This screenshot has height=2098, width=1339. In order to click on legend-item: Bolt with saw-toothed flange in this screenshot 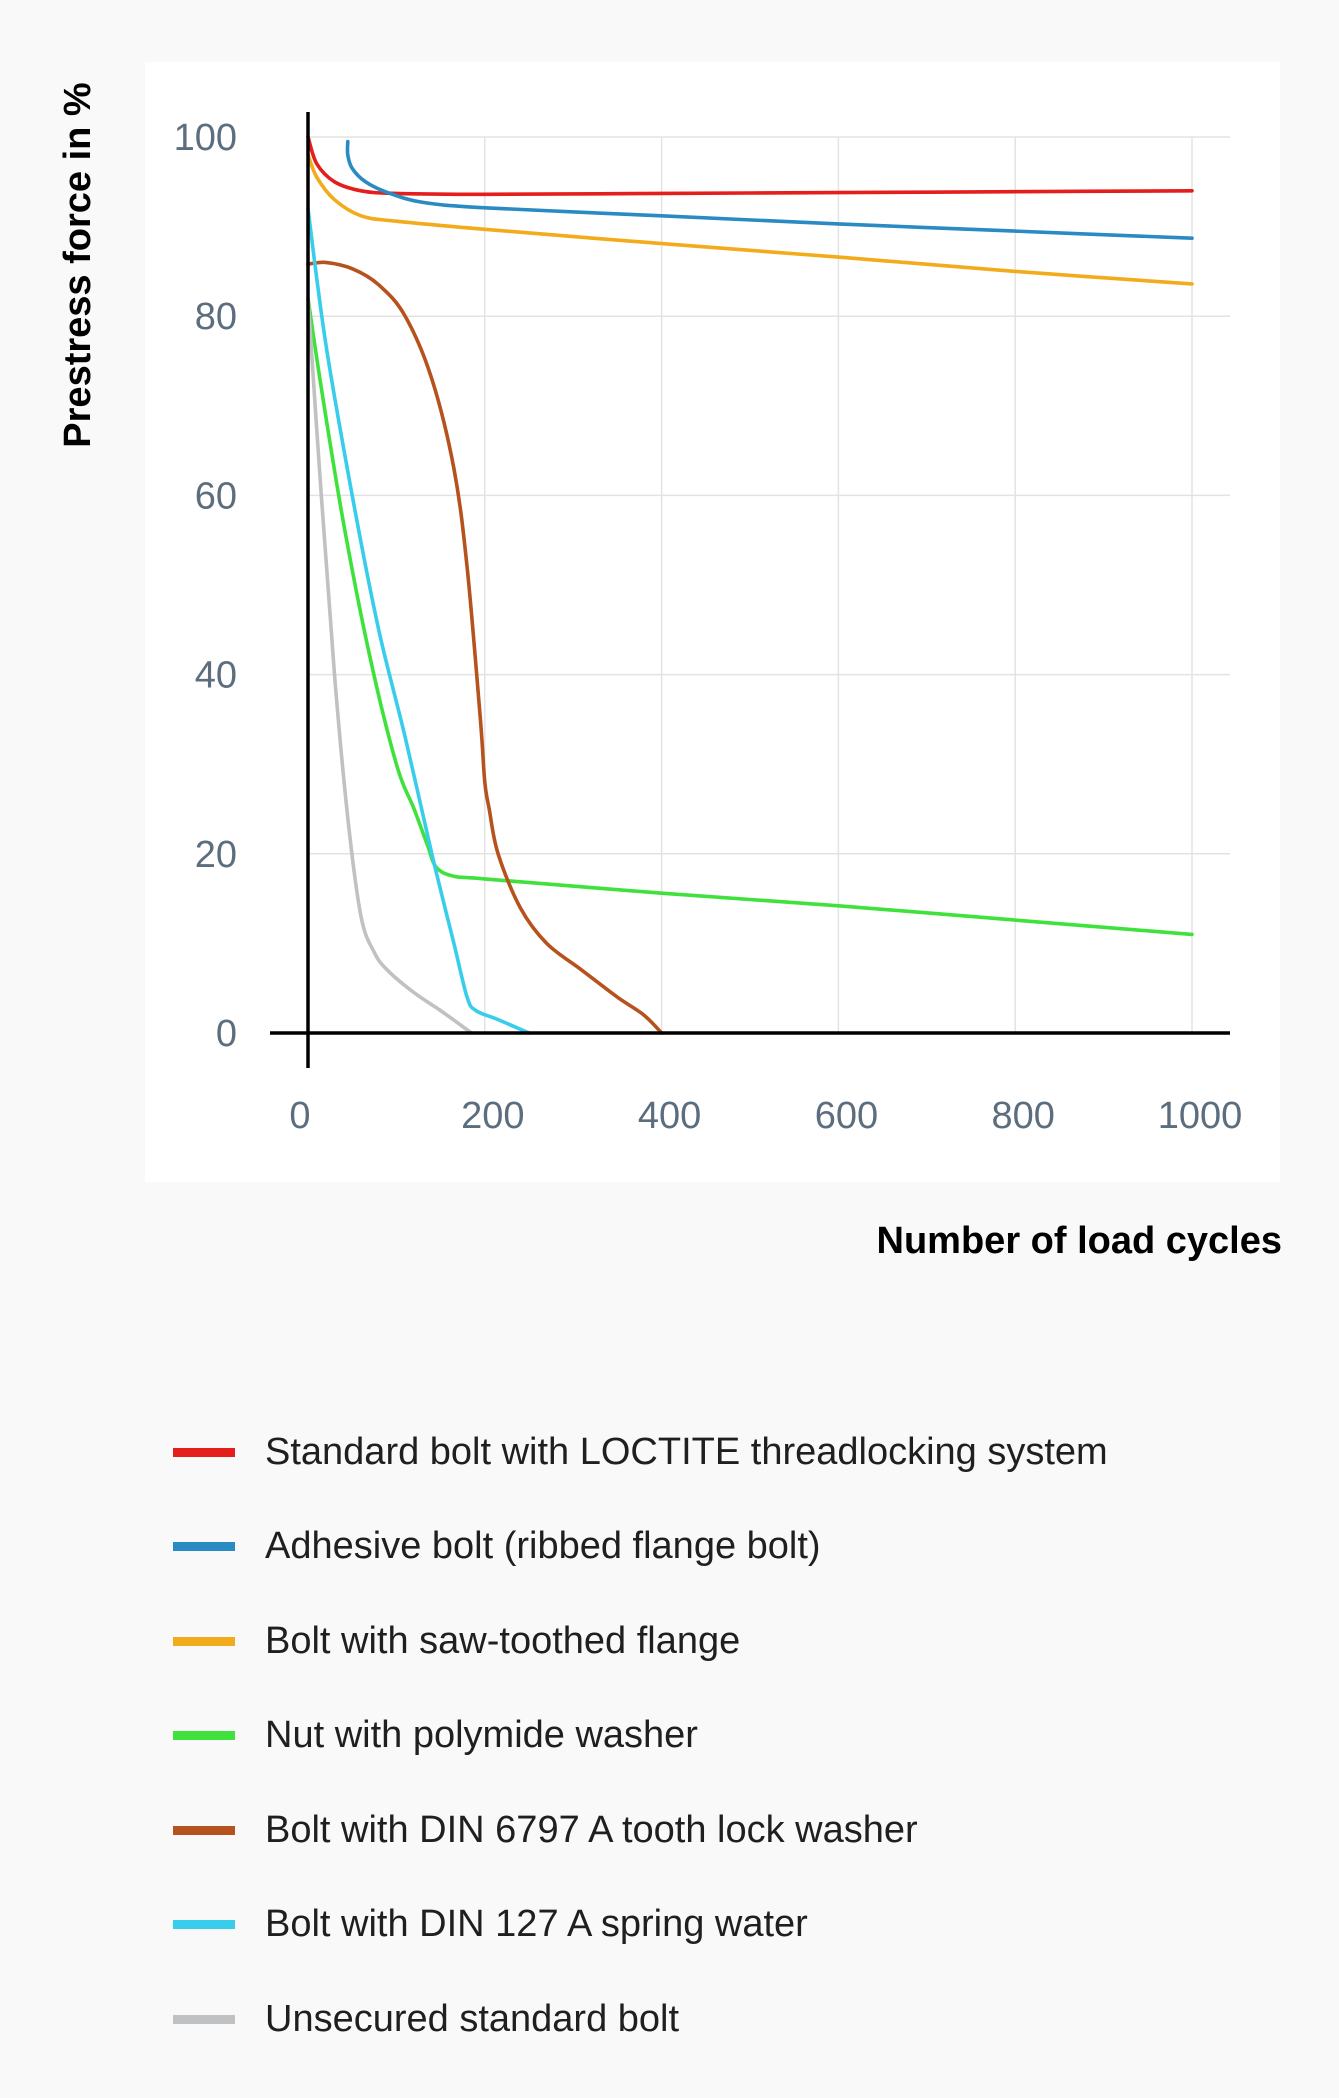, I will do `click(640, 1641)`.